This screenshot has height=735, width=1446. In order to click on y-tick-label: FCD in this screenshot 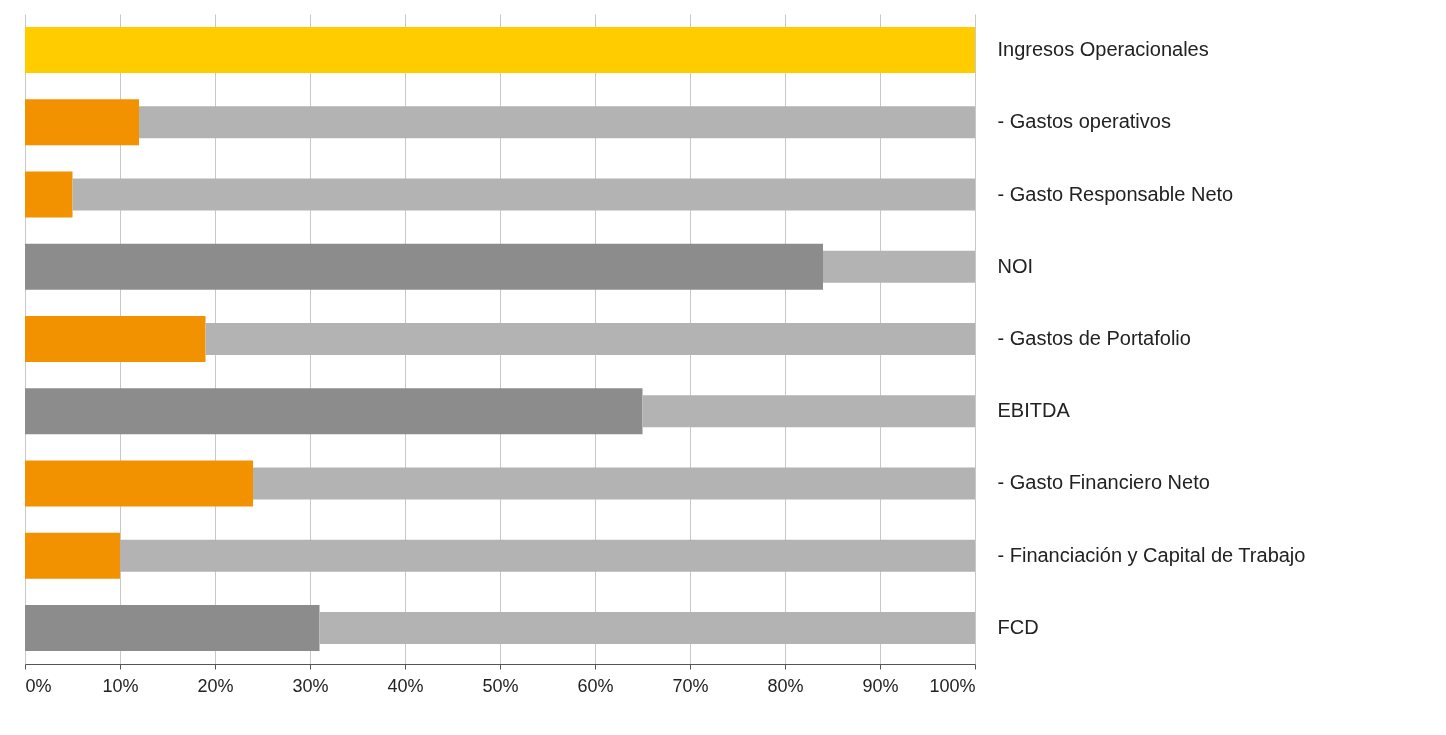, I will do `click(1018, 626)`.